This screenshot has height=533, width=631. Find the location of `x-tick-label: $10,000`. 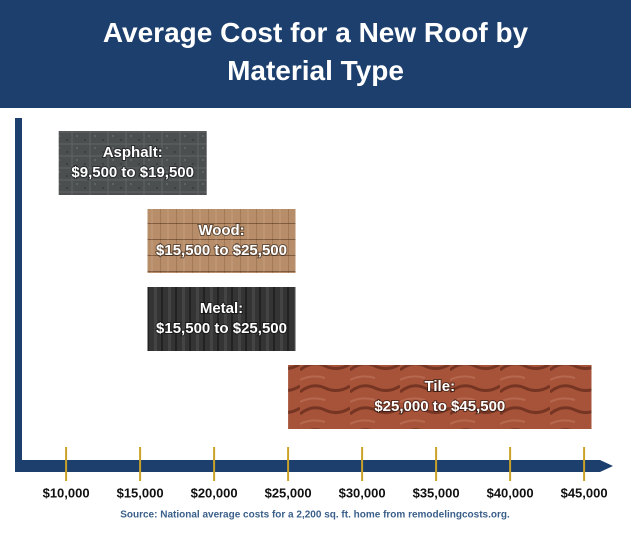

x-tick-label: $10,000 is located at coordinates (66, 492).